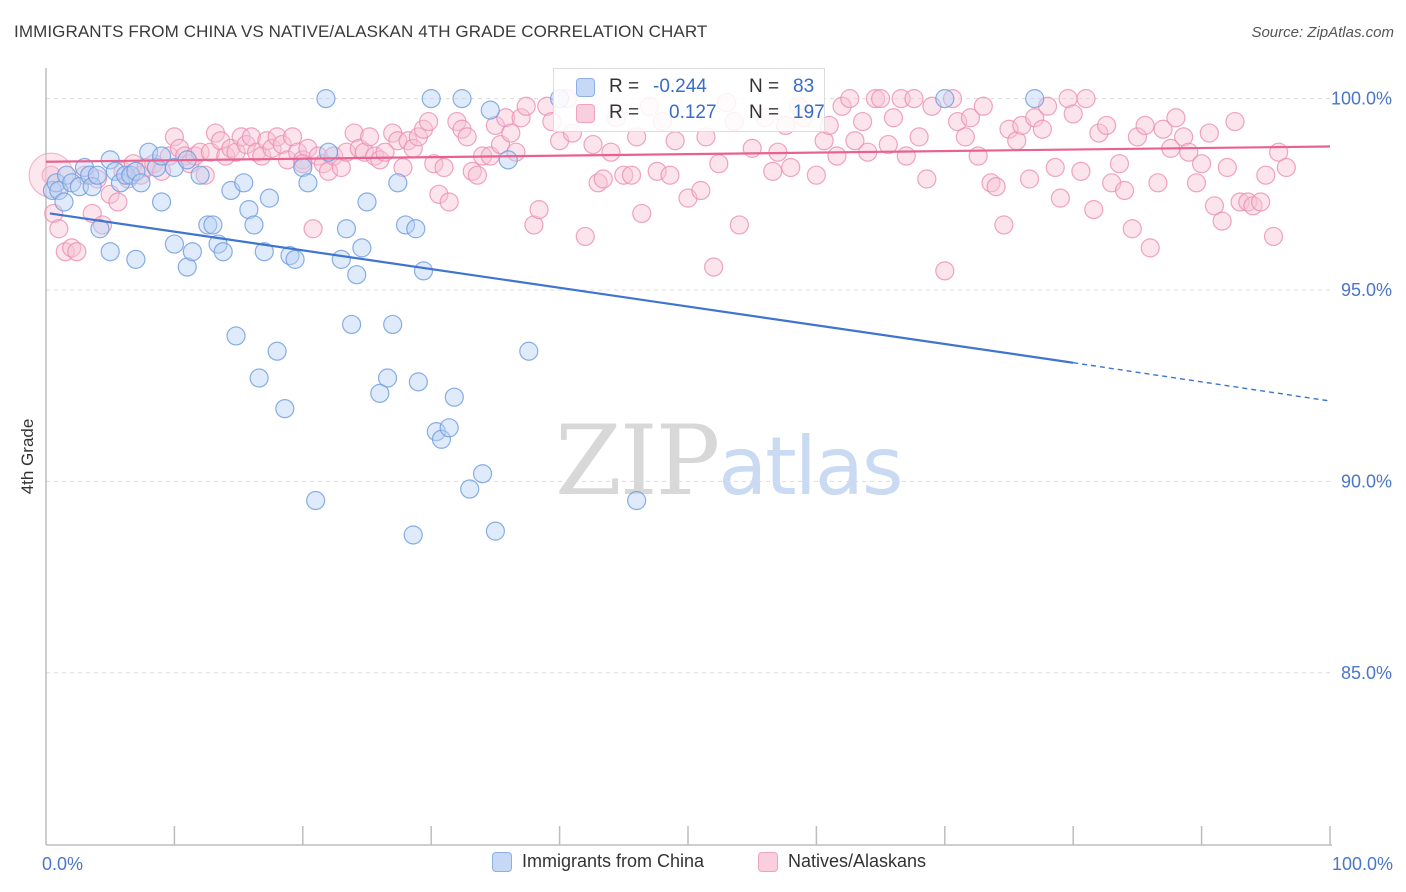 The height and width of the screenshot is (892, 1406). I want to click on y-tick-label: 95.0%, so click(1366, 290).